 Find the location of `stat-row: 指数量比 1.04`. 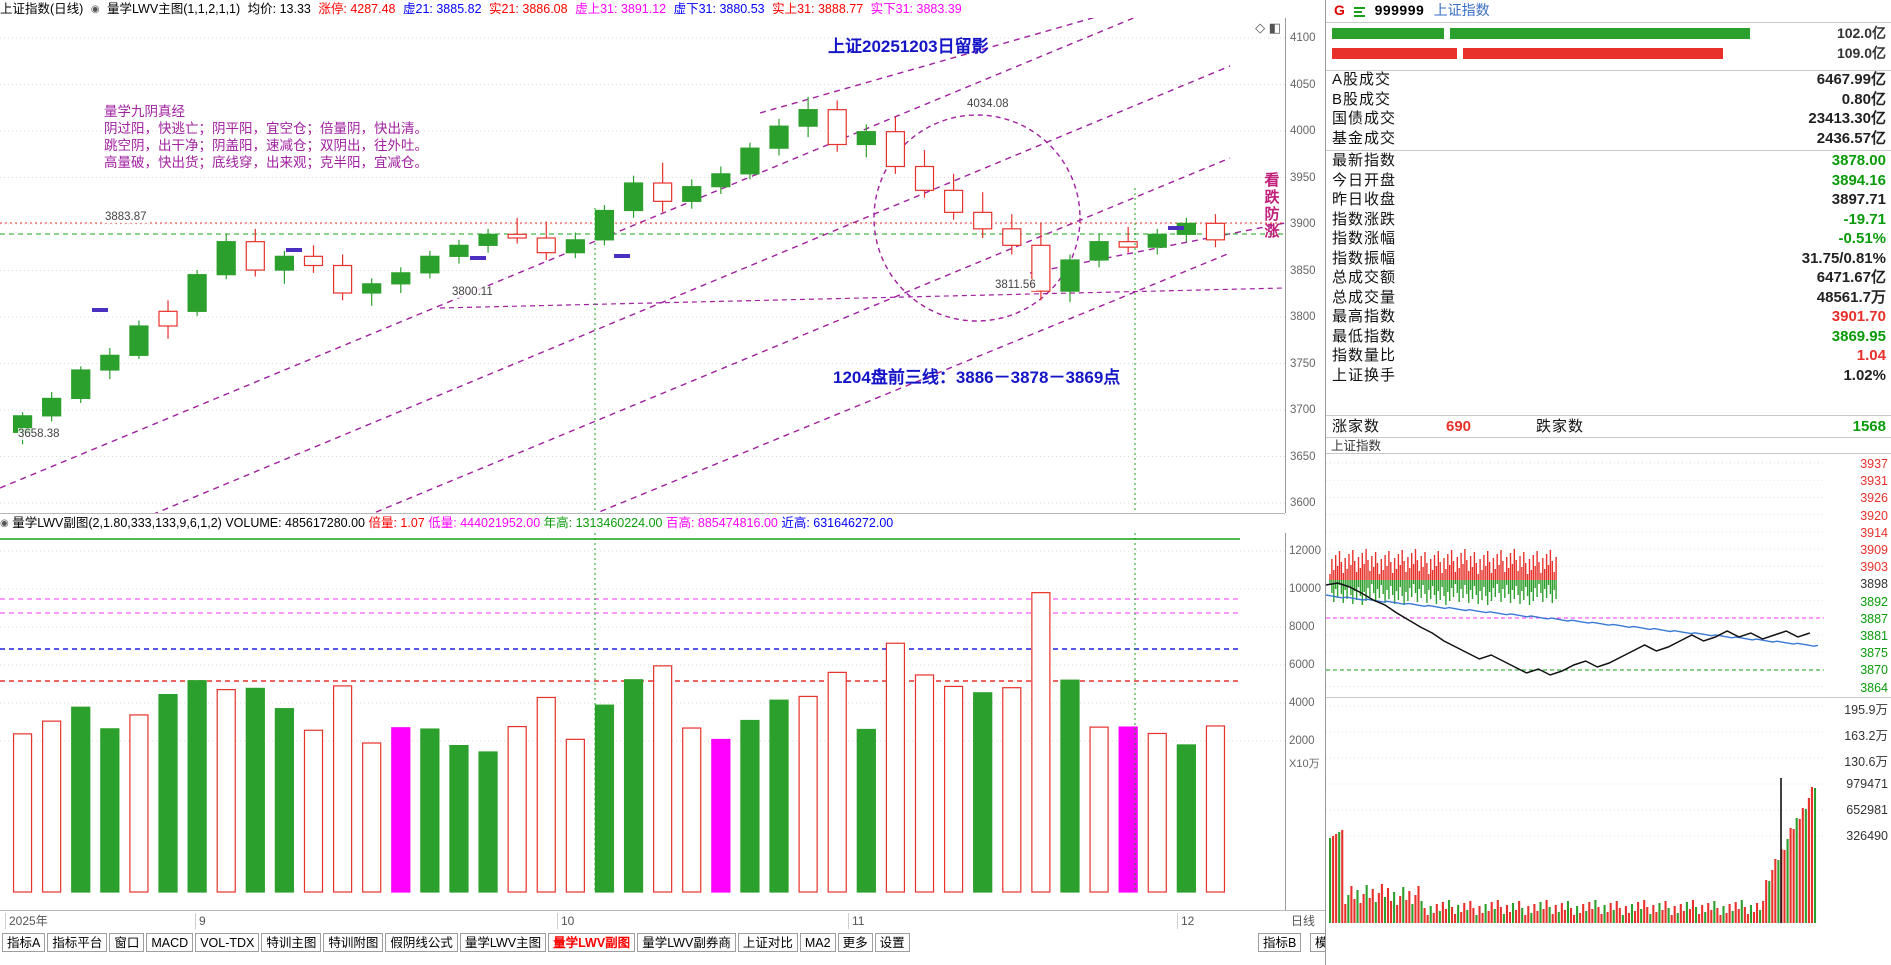

stat-row: 指数量比 1.04 is located at coordinates (1608, 356).